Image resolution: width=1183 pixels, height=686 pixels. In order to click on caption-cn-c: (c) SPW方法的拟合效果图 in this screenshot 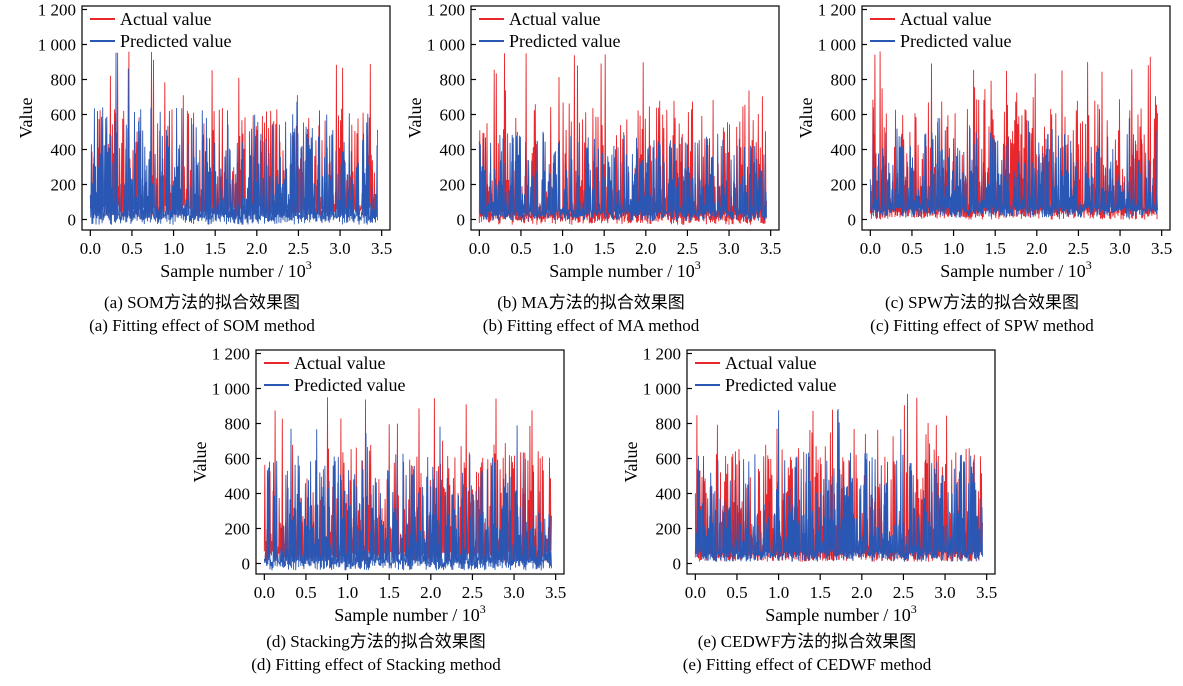, I will do `click(982, 302)`.